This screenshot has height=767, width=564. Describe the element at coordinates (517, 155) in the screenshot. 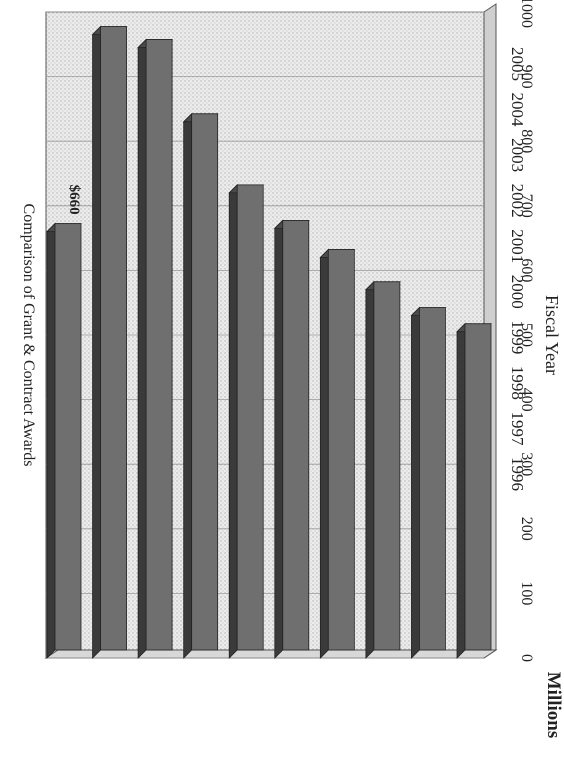

I see `x-tick-label: 2003` at that location.